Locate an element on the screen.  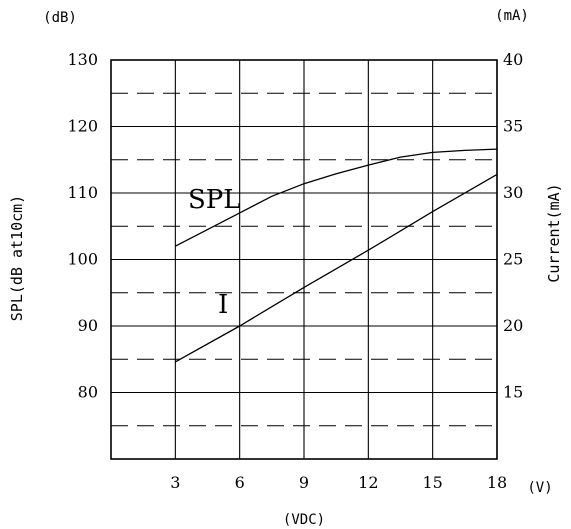
y-right-tick-label: 35 is located at coordinates (513, 126).